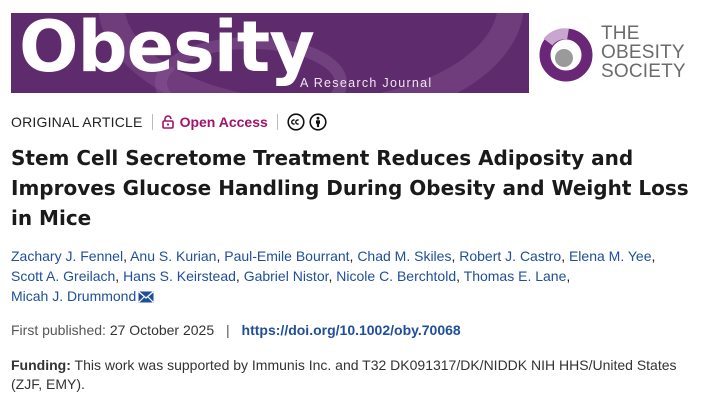  I want to click on society-name-line2: OBESITY, so click(643, 52).